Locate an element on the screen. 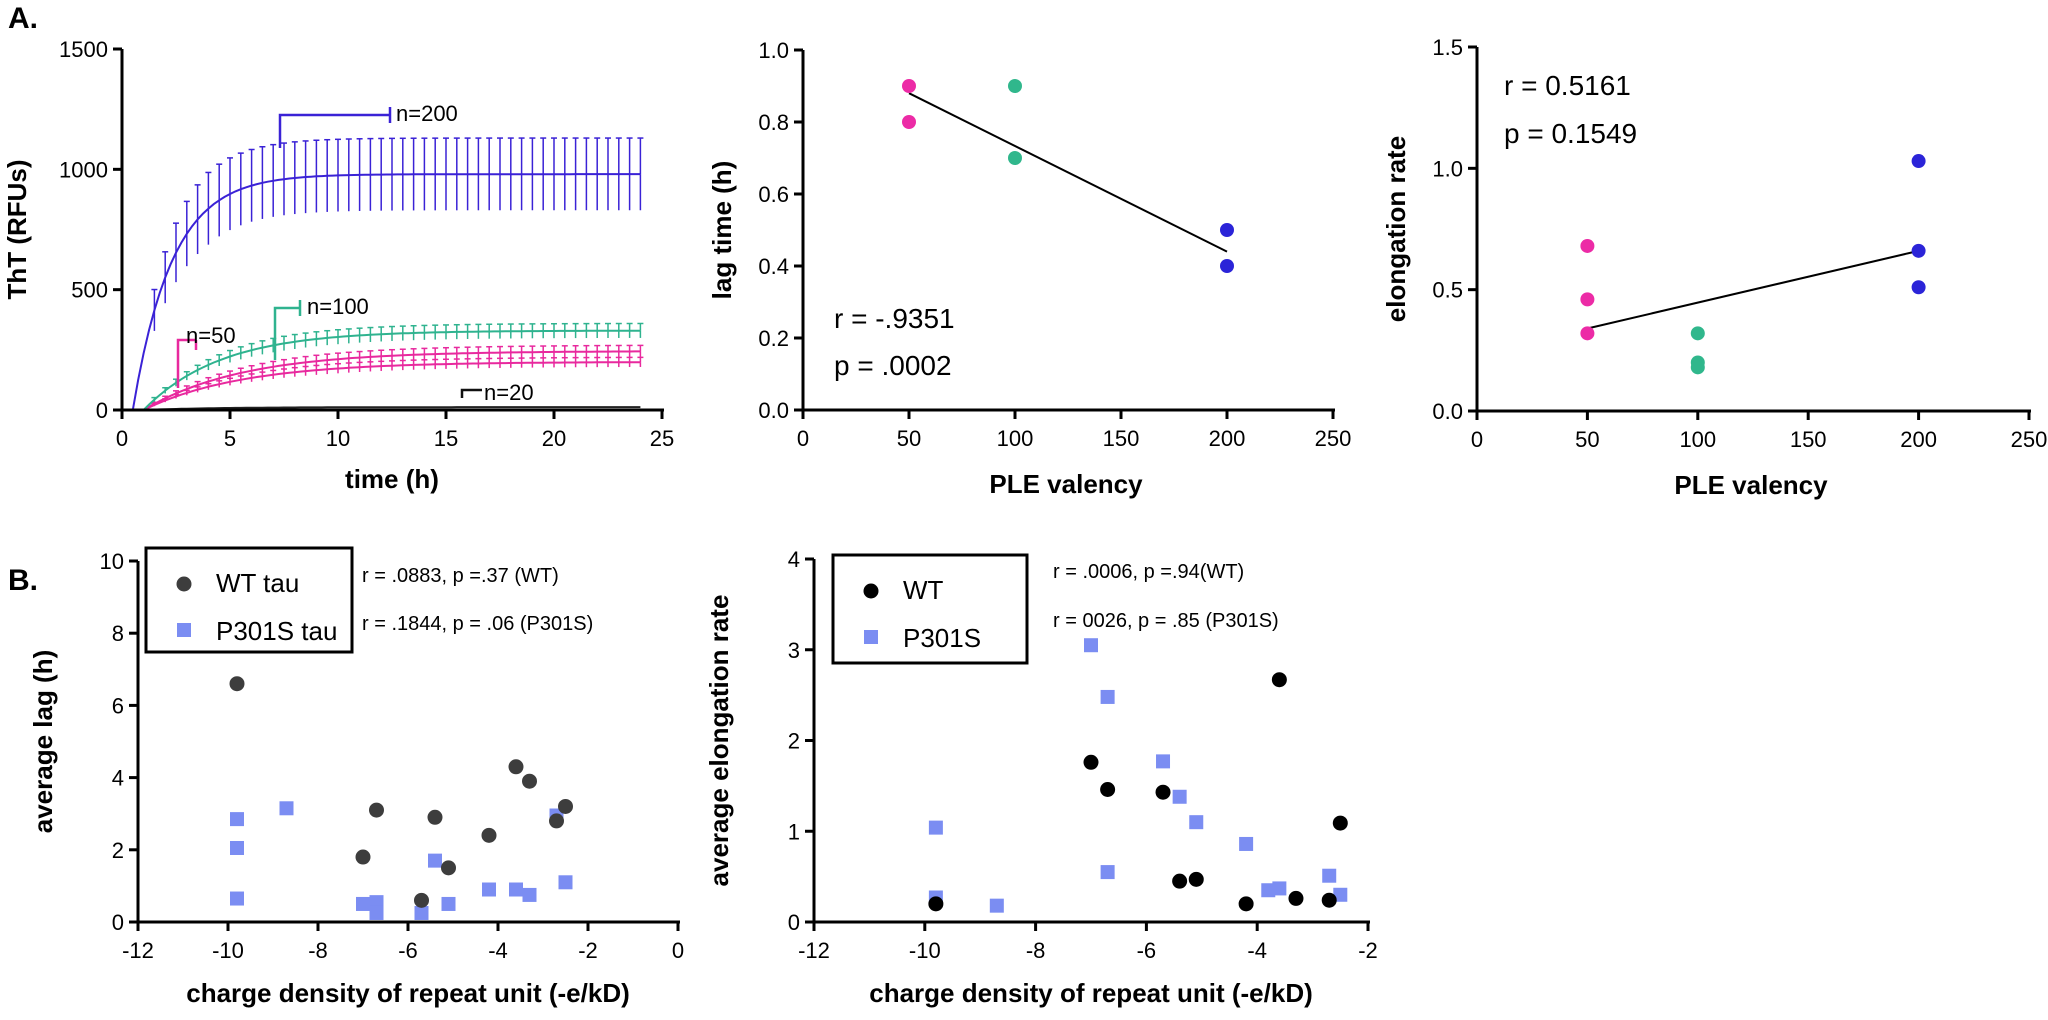  x-tick-label: 15 is located at coordinates (446, 438).